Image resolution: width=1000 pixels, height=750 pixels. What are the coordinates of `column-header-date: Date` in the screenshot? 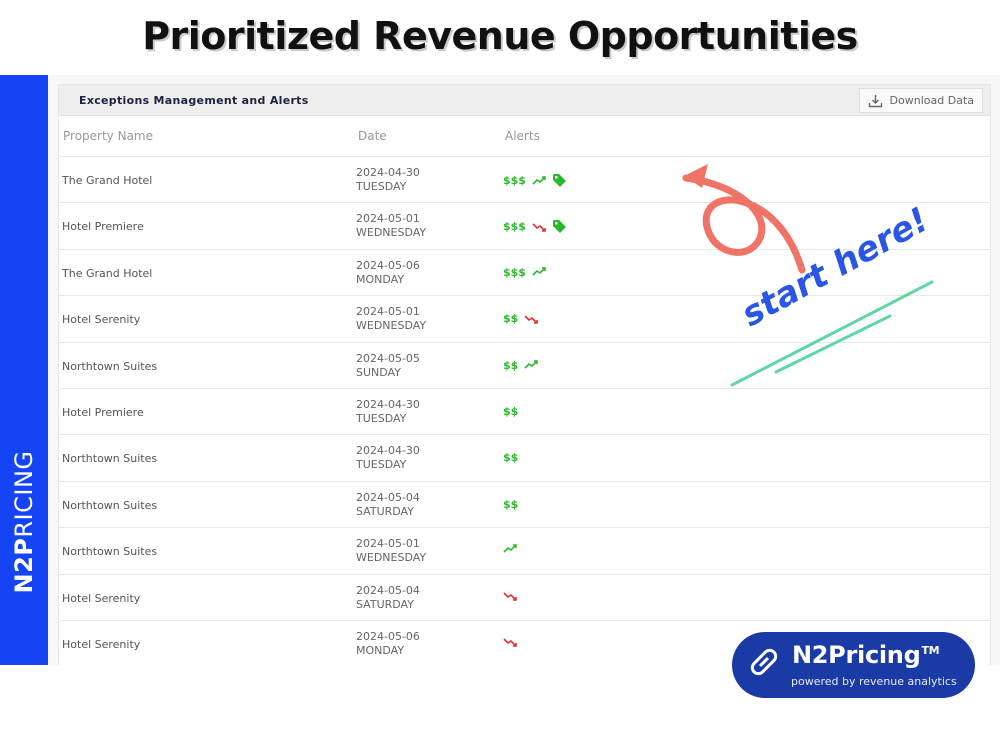 It's located at (372, 136).